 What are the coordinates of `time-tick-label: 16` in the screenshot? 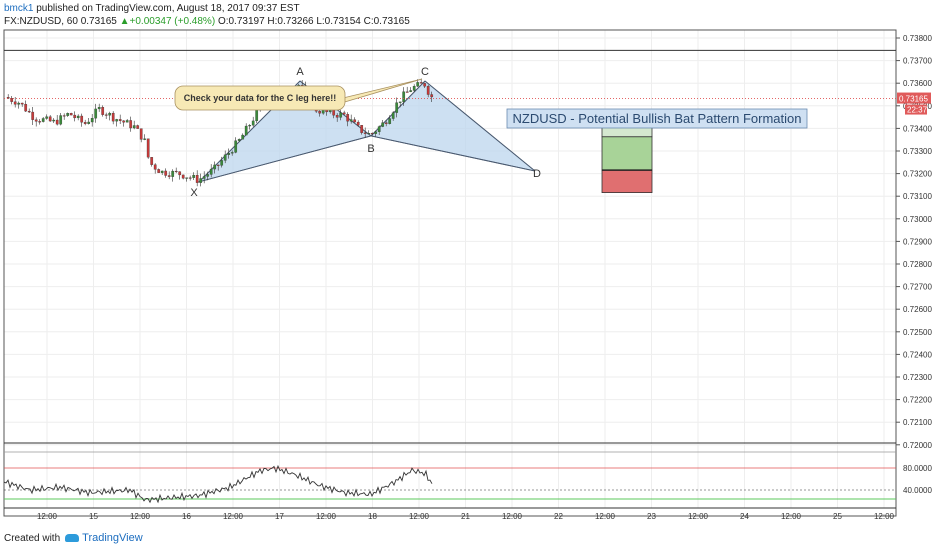 It's located at (186, 516).